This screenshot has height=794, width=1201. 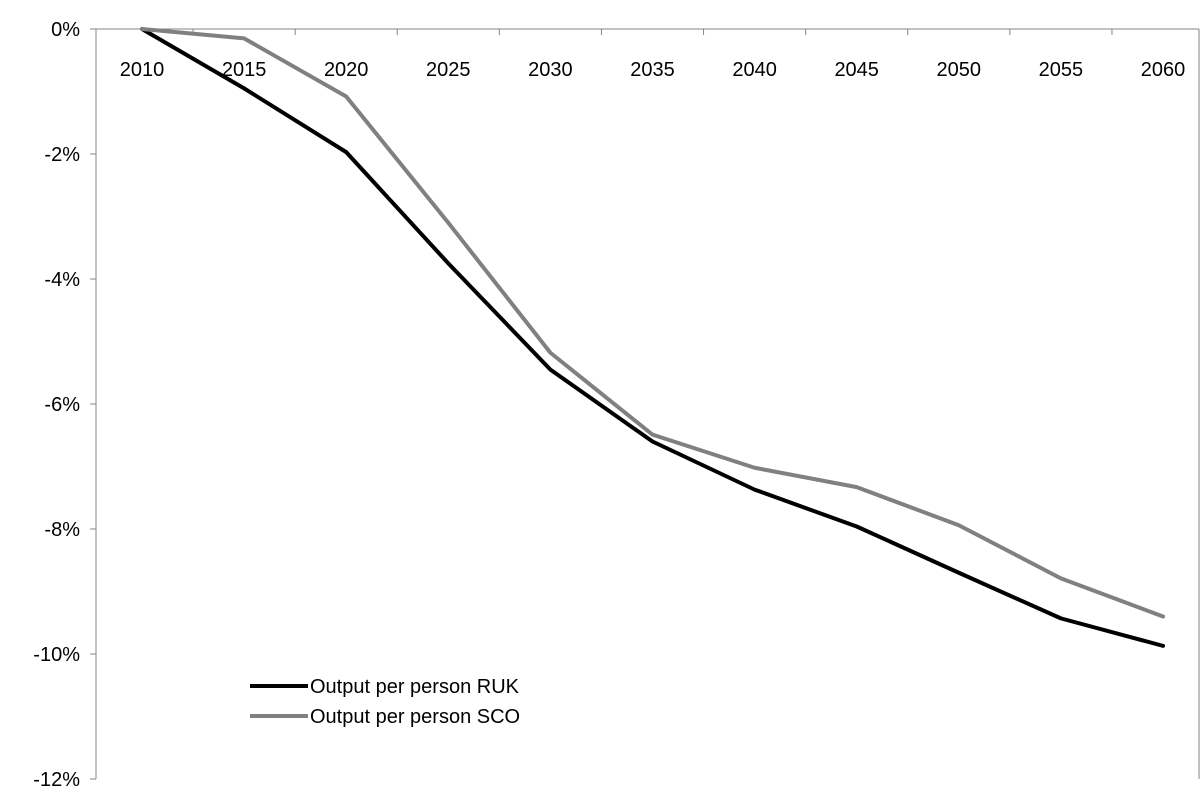 What do you see at coordinates (415, 717) in the screenshot?
I see `legend-label: Output per person SCO` at bounding box center [415, 717].